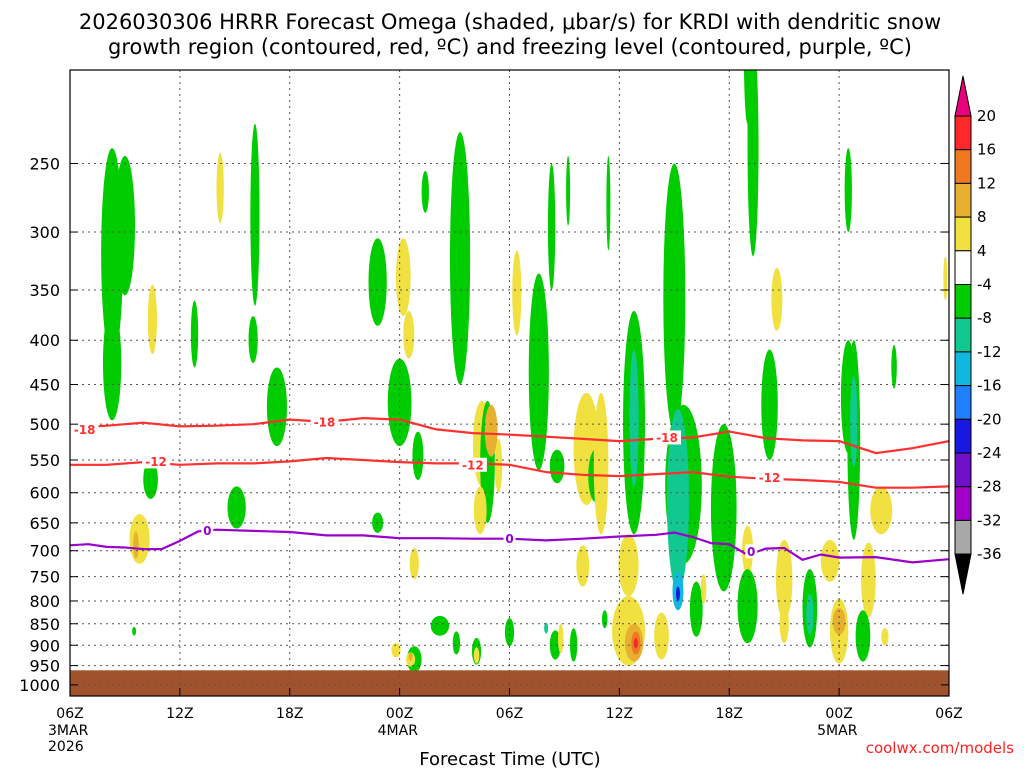 This screenshot has height=768, width=1024. Describe the element at coordinates (44, 666) in the screenshot. I see `y-tick-label: 950` at that location.